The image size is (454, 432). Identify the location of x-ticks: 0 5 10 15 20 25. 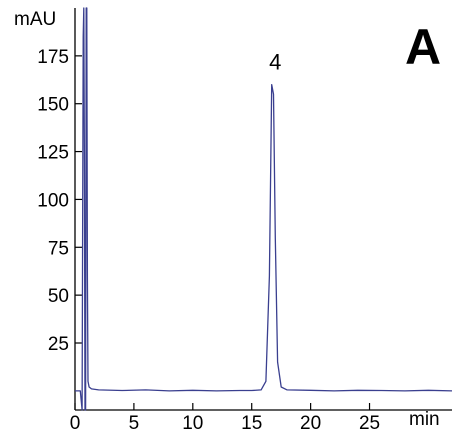
(225, 417).